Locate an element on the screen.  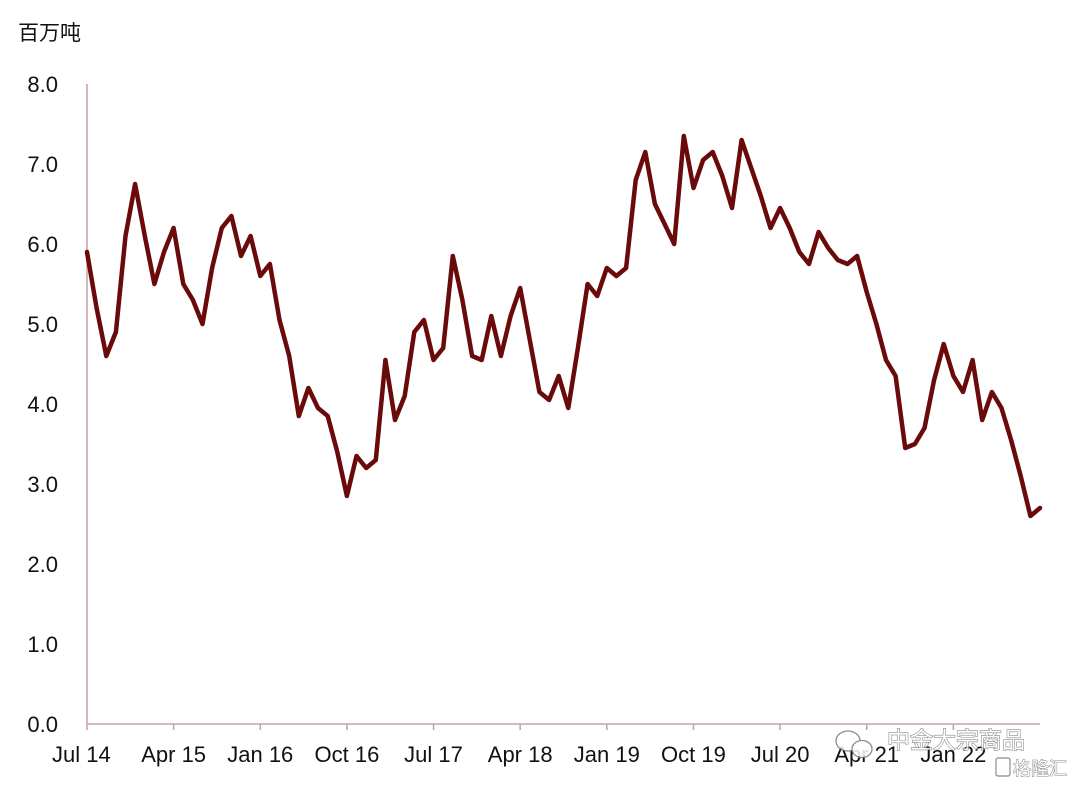
x-tick-label: Jul 17 is located at coordinates (433, 754).